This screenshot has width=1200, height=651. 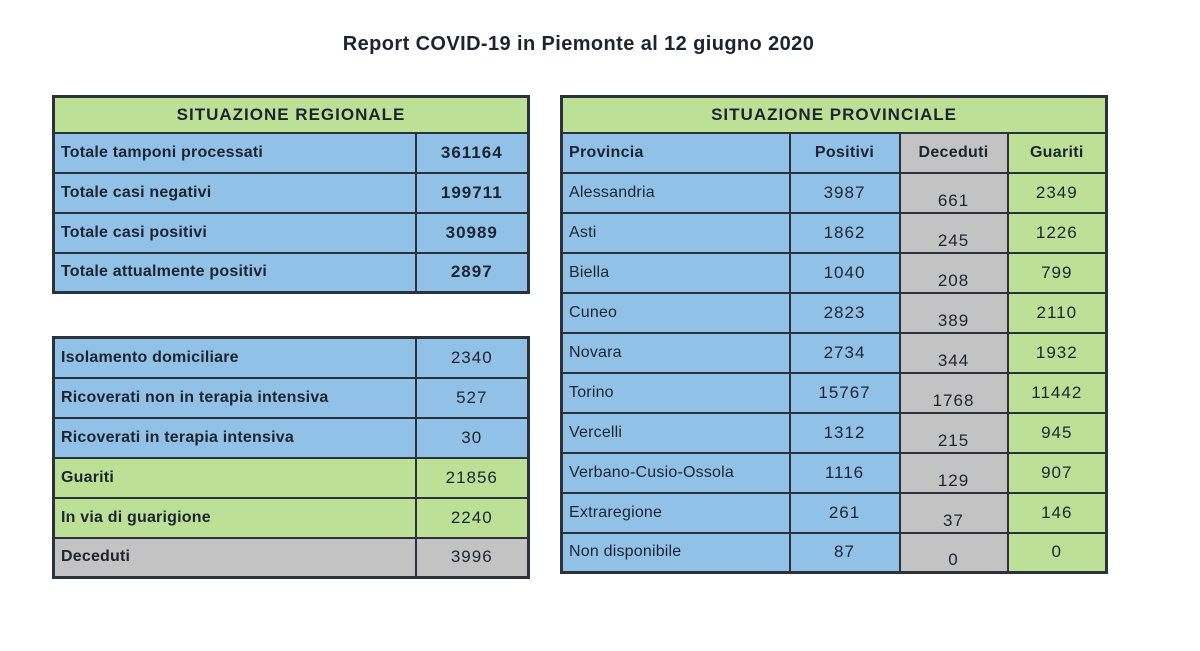 What do you see at coordinates (234, 557) in the screenshot?
I see `row-label: Deceduti` at bounding box center [234, 557].